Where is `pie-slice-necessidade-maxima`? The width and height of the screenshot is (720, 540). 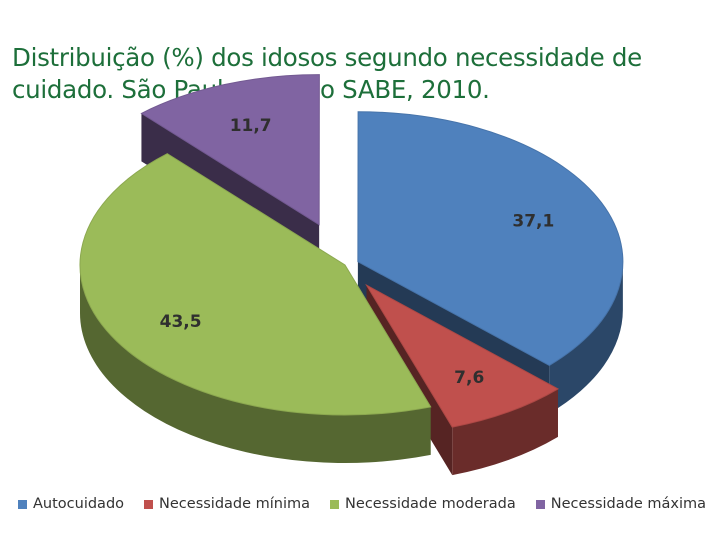 pie-slice-necessidade-maxima is located at coordinates (230, 150).